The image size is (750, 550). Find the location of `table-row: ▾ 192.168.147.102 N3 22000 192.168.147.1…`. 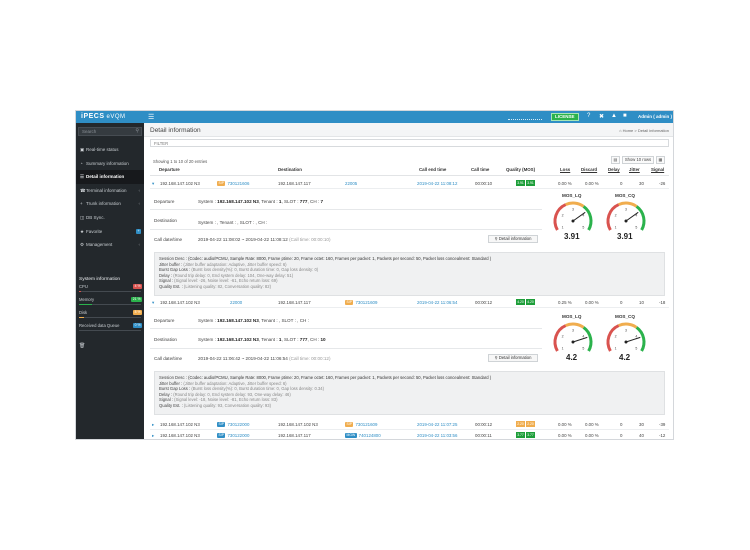

table-row: ▾ 192.168.147.102 N3 22000 192.168.147.1… is located at coordinates (409, 302).